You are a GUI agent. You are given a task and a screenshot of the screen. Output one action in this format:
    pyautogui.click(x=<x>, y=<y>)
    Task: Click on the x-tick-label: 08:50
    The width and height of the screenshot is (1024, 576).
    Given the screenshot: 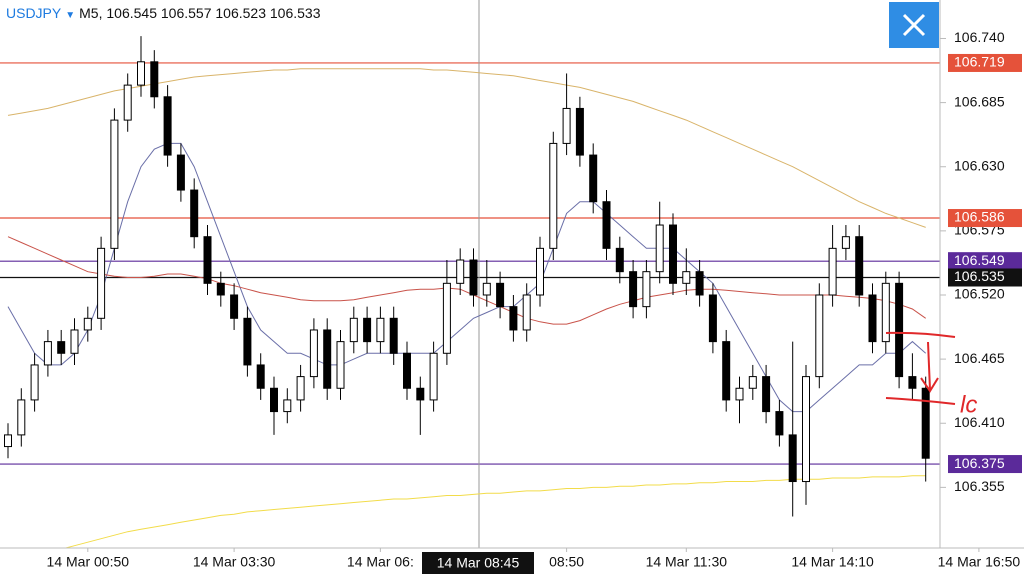 What is the action you would take?
    pyautogui.click(x=566, y=562)
    